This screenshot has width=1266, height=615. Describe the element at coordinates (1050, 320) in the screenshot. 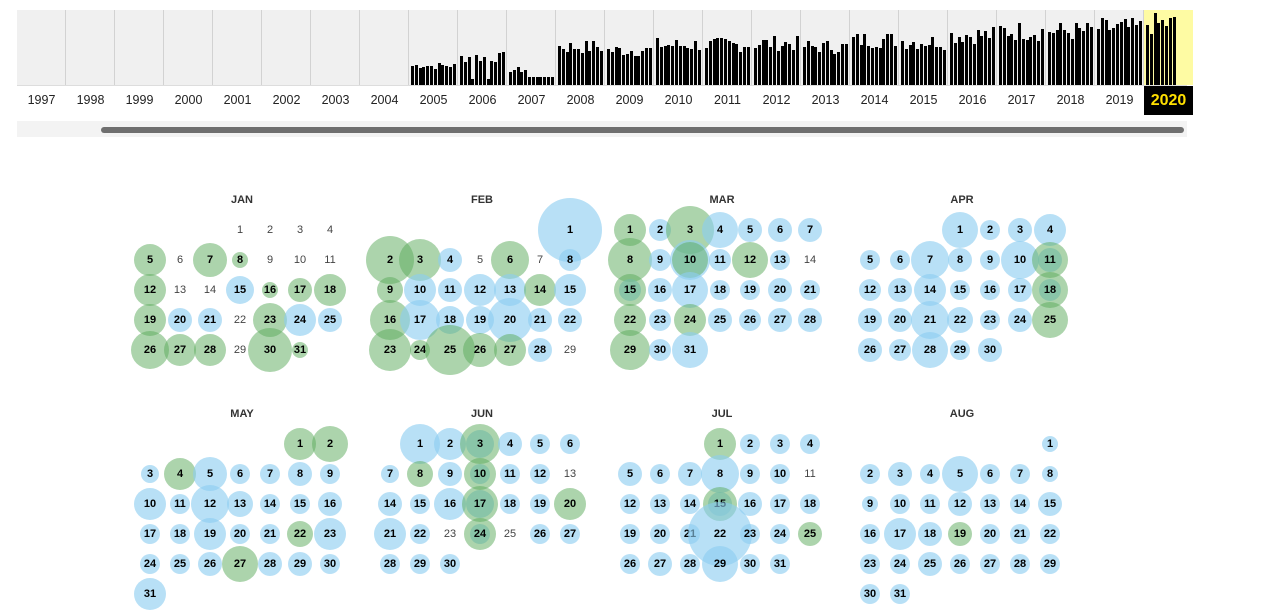

I see `day-apr-25: 25` at that location.